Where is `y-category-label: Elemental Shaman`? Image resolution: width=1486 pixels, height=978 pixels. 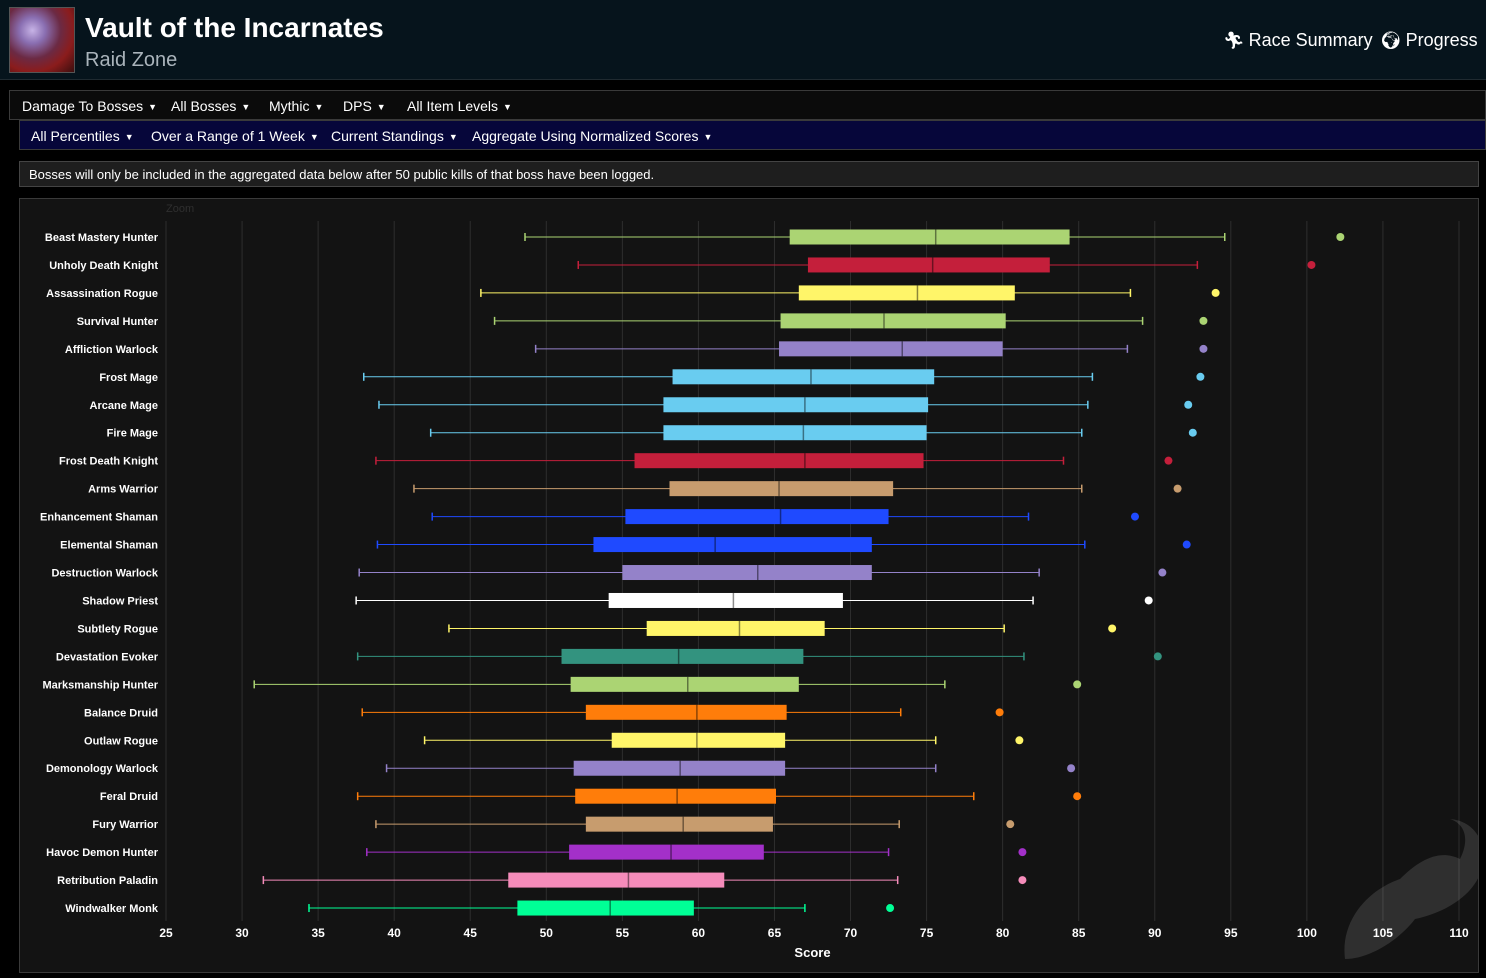
y-category-label: Elemental Shaman is located at coordinates (109, 546).